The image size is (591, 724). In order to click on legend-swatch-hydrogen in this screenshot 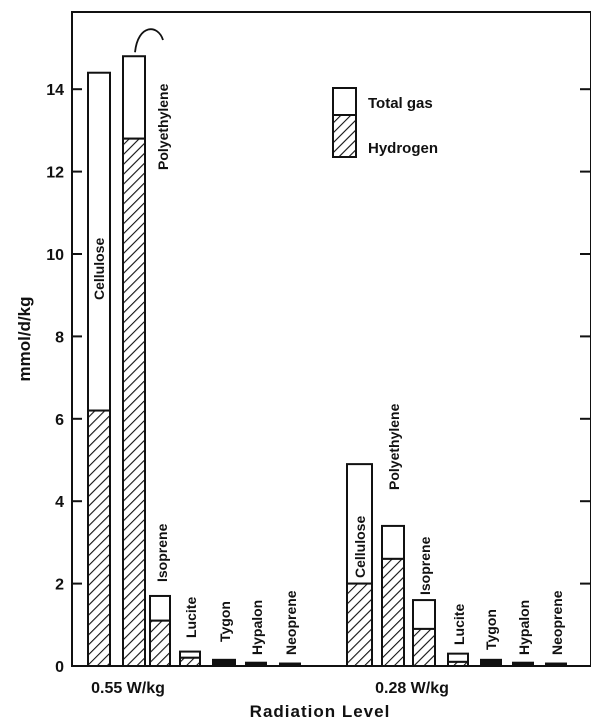, I will do `click(344, 136)`.